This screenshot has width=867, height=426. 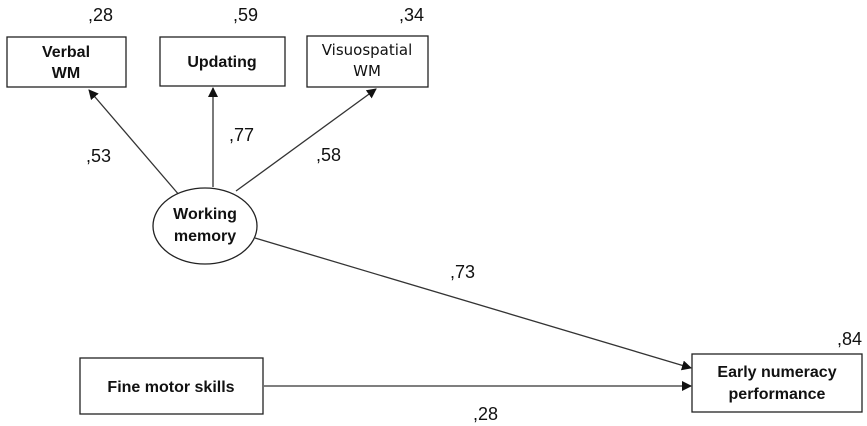 I want to click on working-memory-node: Working memory, so click(x=205, y=226).